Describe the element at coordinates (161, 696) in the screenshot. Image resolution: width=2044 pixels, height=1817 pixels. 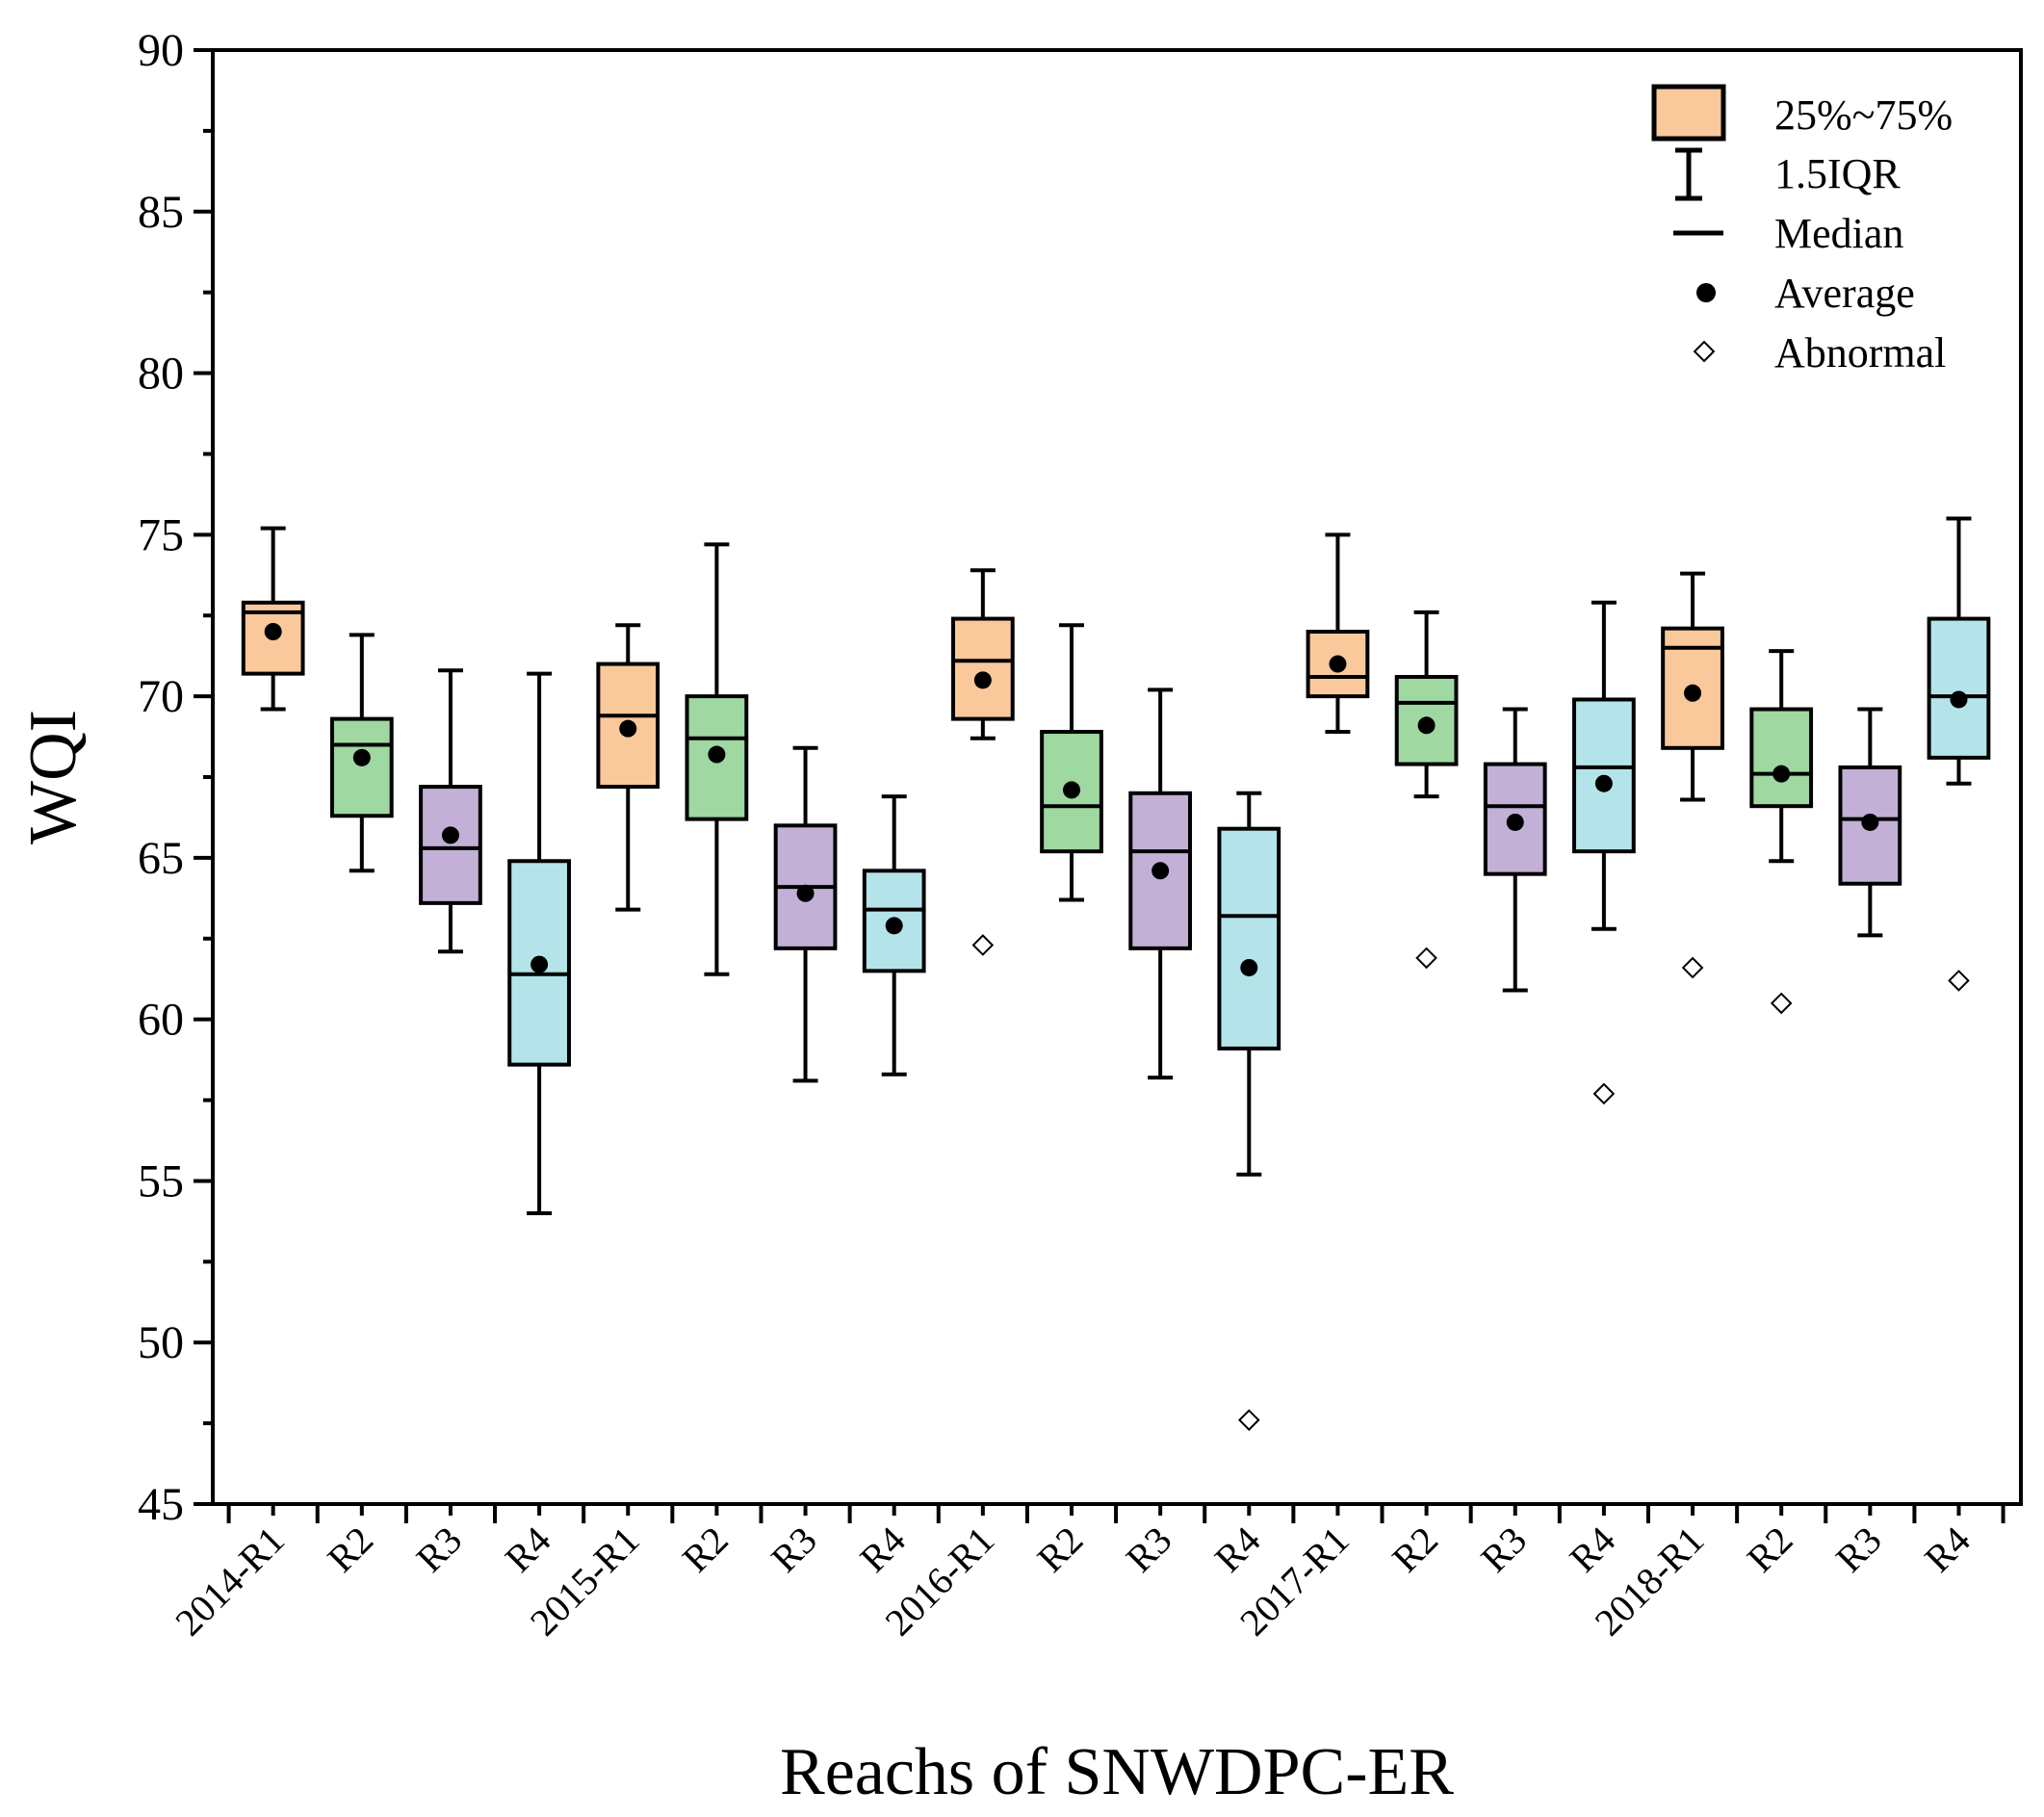
I see `y-tick-label: 70` at that location.